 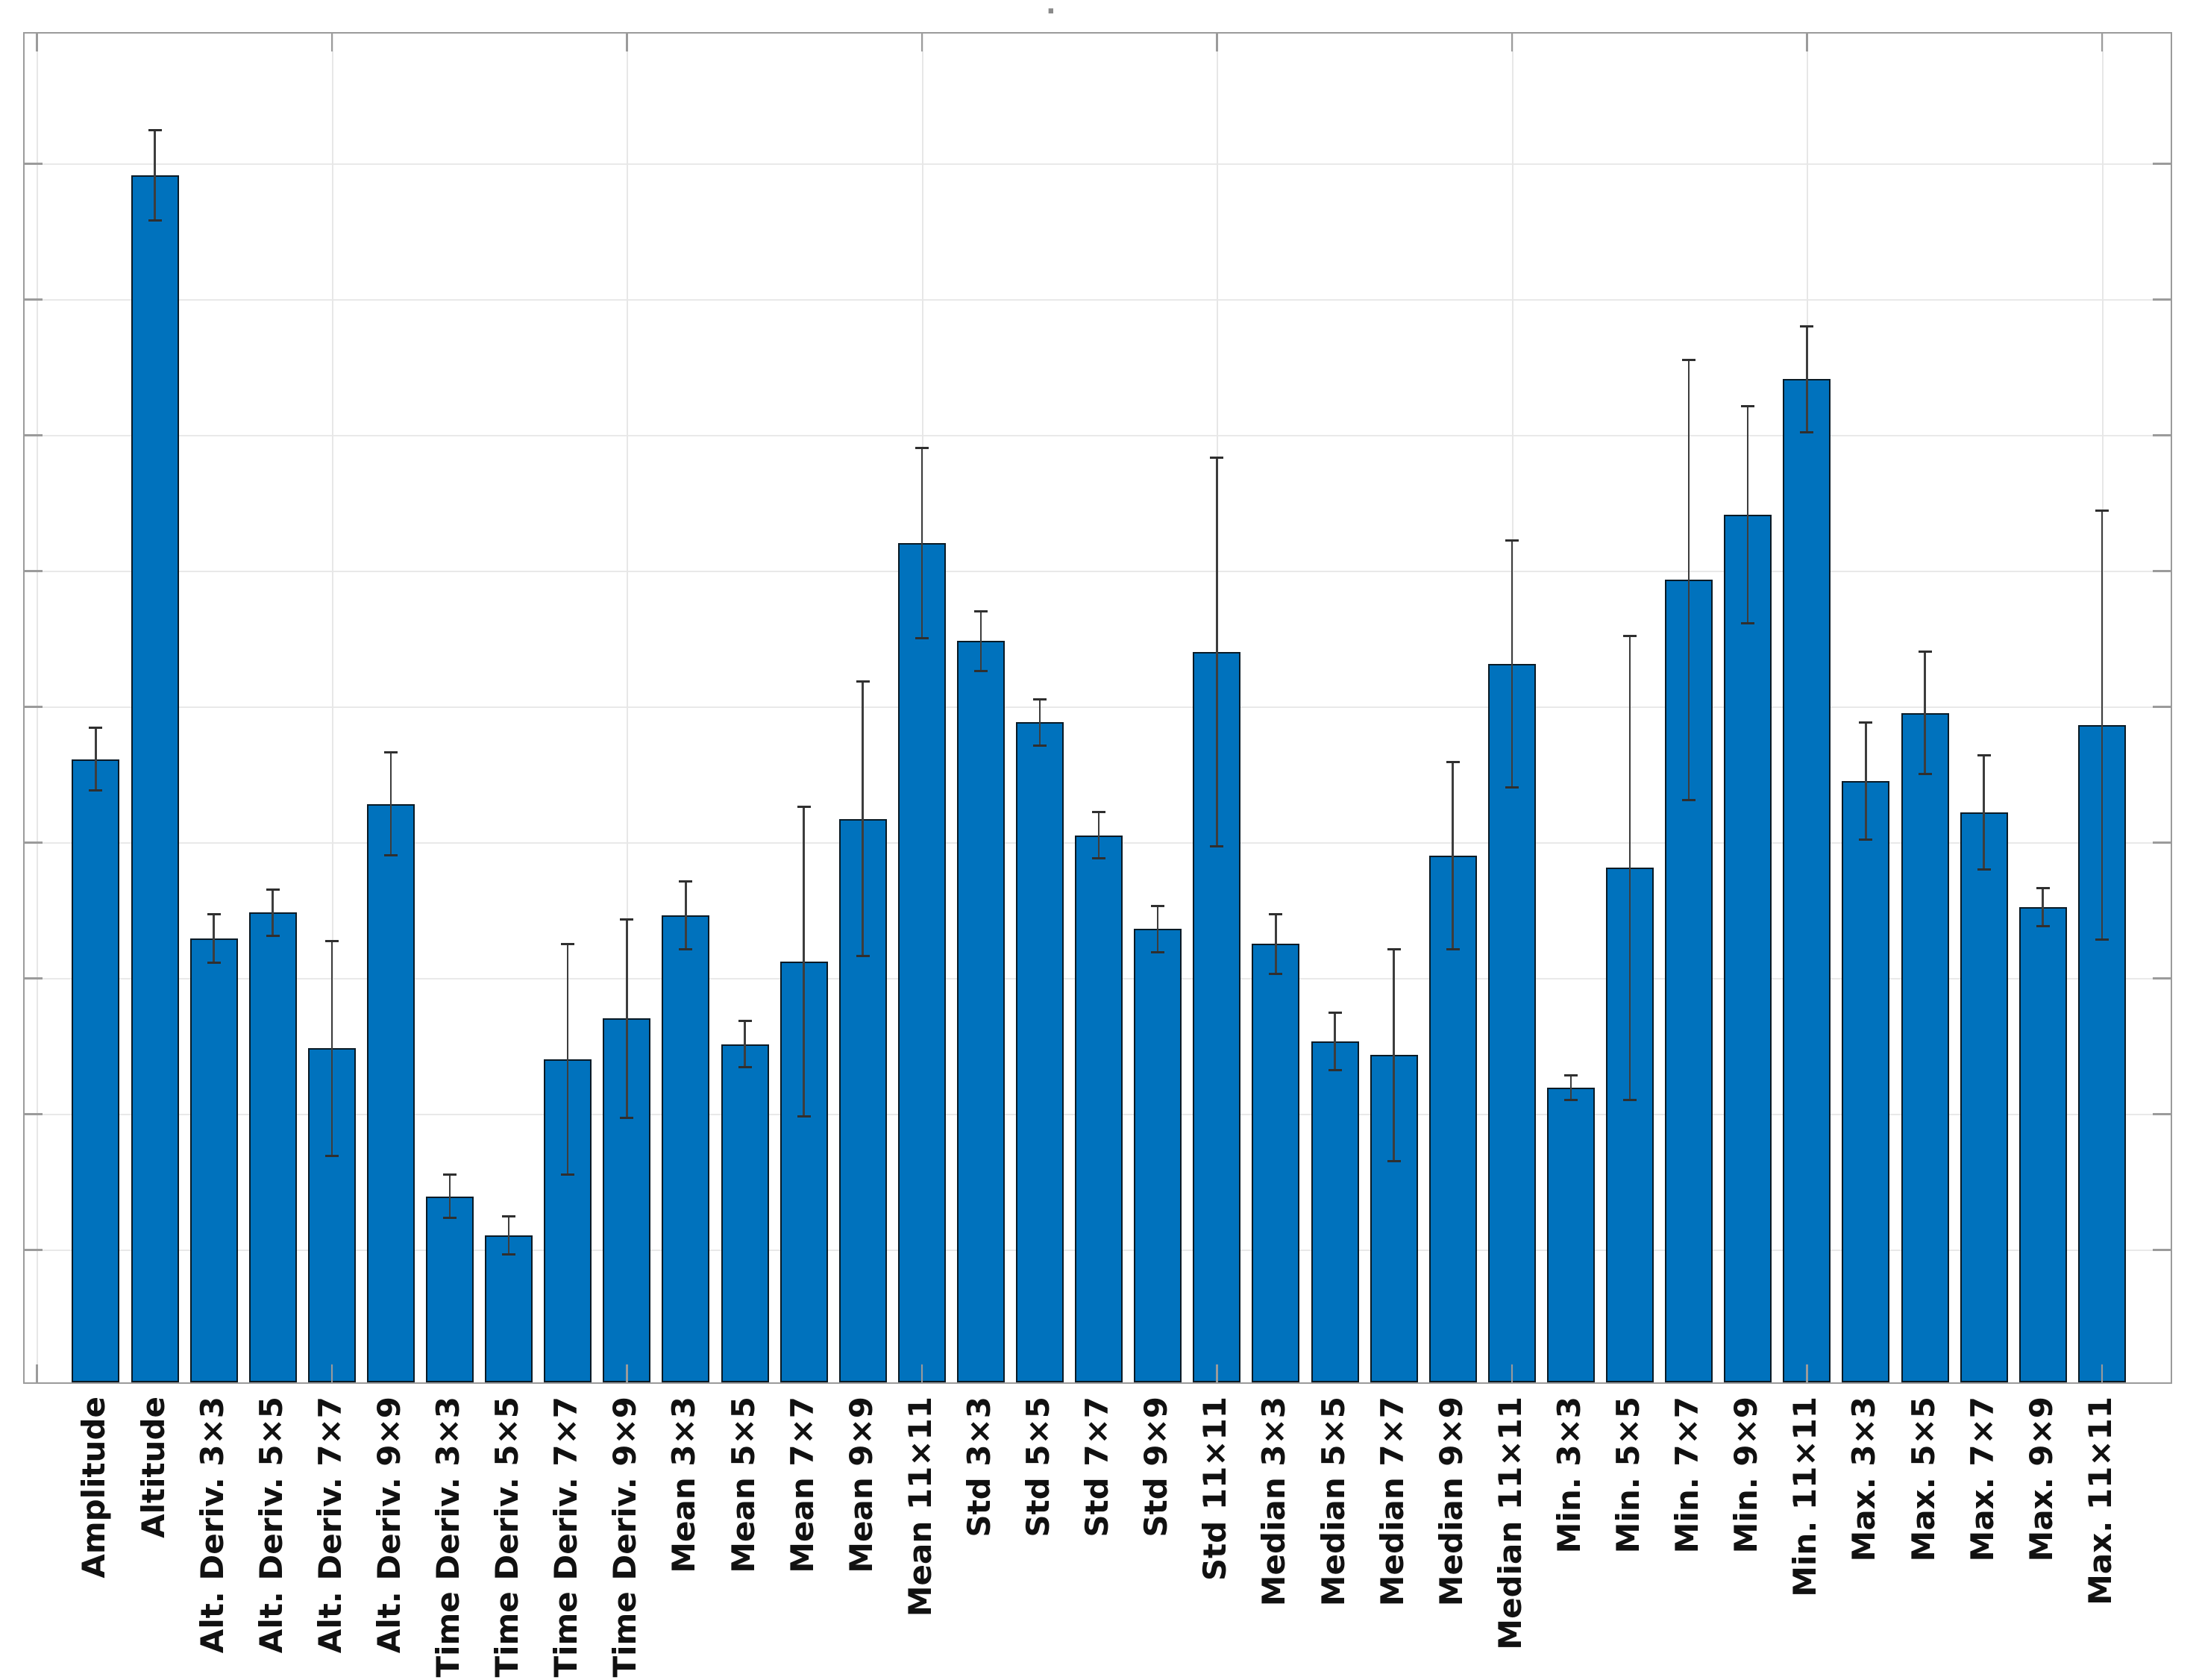 What do you see at coordinates (331, 941) in the screenshot?
I see `error-cap-top-Alt. Deriv. 7×7` at bounding box center [331, 941].